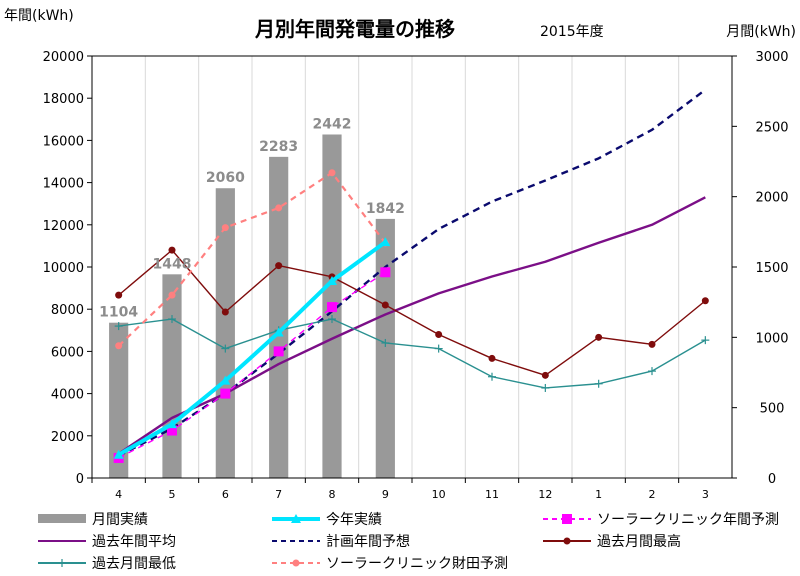  Describe the element at coordinates (225, 178) in the screenshot. I see `bar-data-label: 2060` at that location.